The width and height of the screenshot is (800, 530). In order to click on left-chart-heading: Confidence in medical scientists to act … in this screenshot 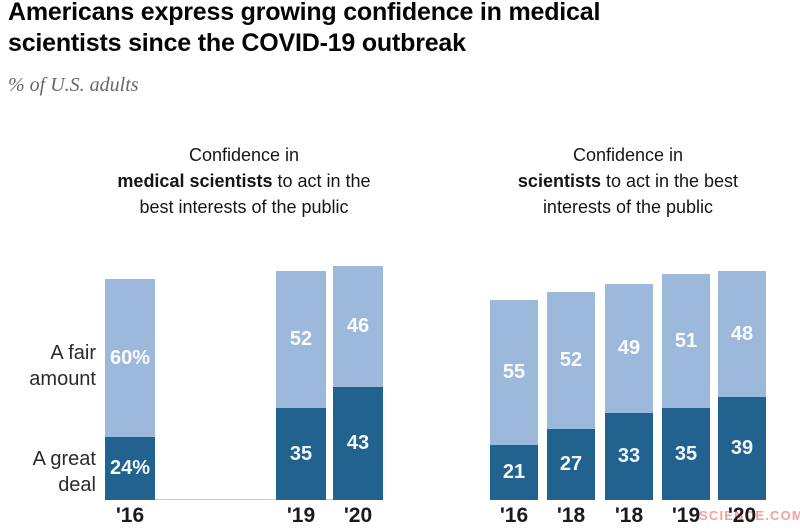, I will do `click(244, 181)`.